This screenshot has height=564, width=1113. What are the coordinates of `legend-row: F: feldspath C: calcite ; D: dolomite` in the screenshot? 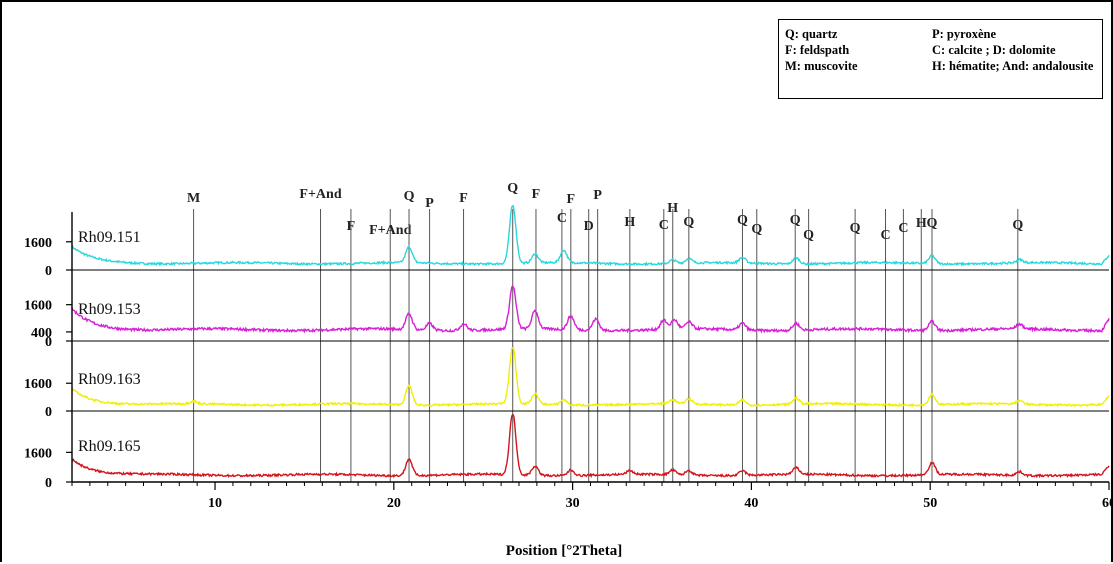 It's located at (943, 51).